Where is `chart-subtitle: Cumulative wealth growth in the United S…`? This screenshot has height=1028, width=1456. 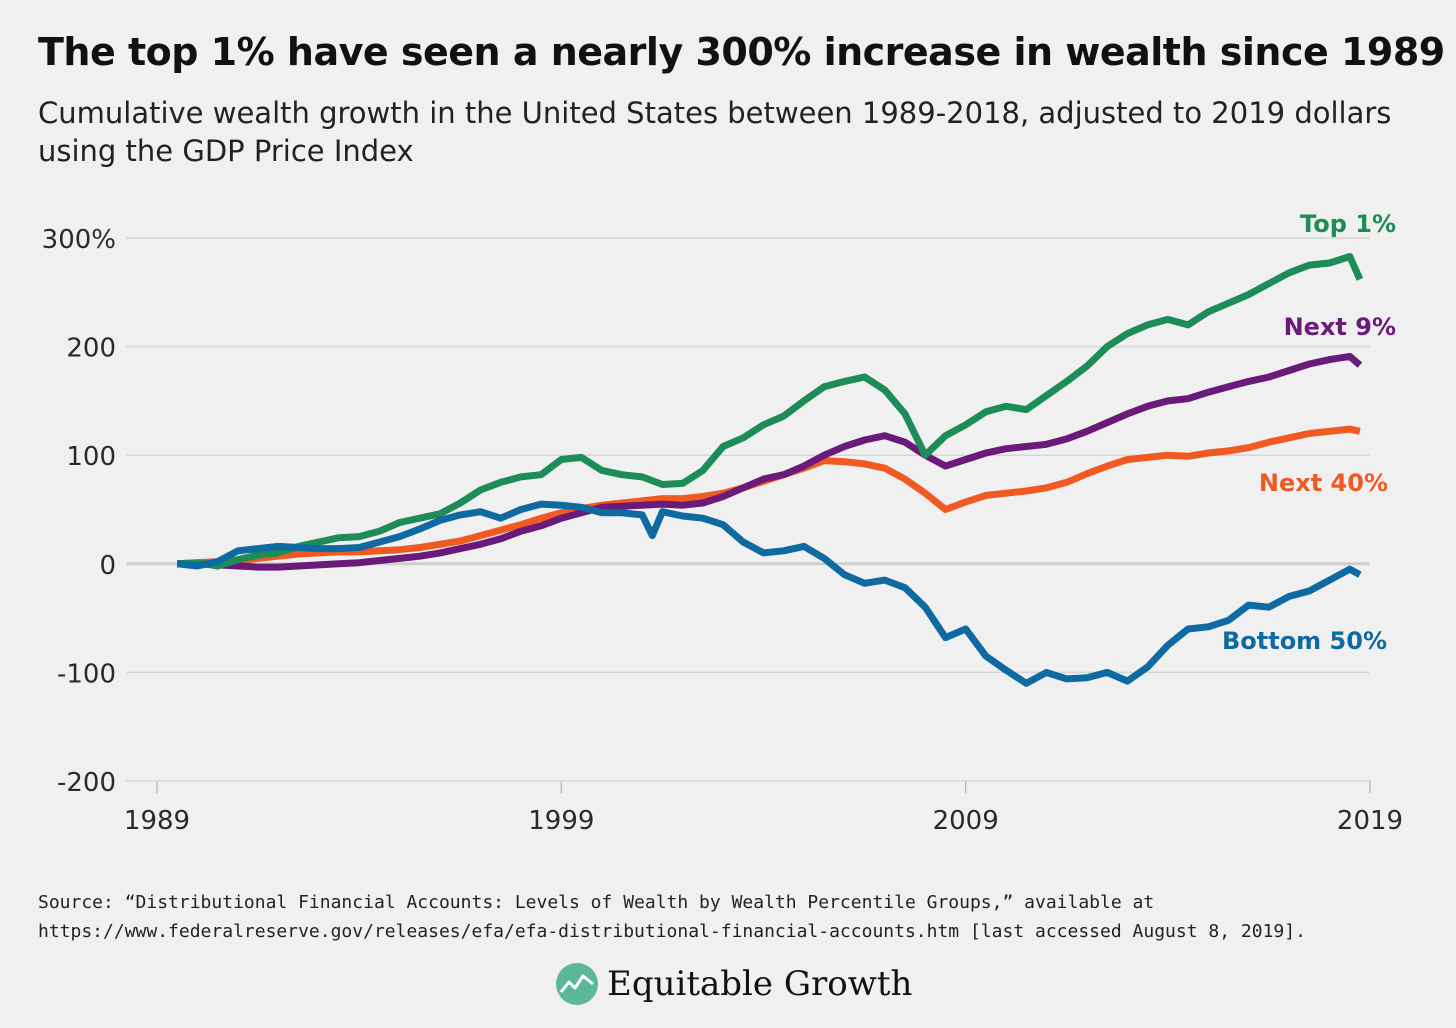 chart-subtitle: Cumulative wealth growth in the United S… is located at coordinates (715, 132).